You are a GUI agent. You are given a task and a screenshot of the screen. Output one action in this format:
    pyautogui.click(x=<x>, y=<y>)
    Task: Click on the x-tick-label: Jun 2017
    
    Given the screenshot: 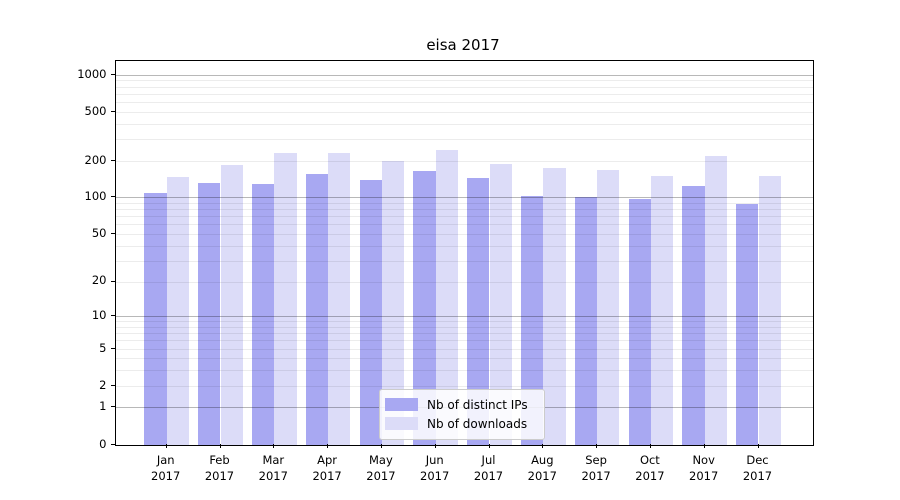 What is the action you would take?
    pyautogui.click(x=435, y=467)
    